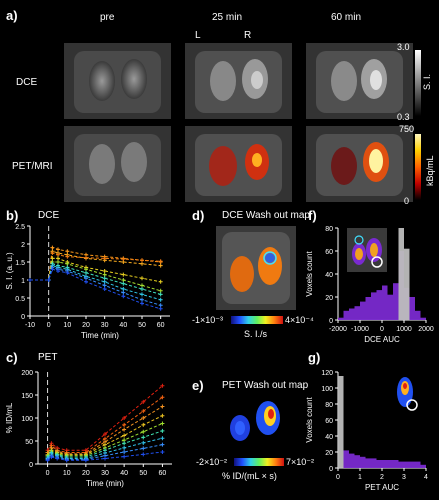  What do you see at coordinates (107, 17) in the screenshot?
I see `col-pre-label: pre` at bounding box center [107, 17].